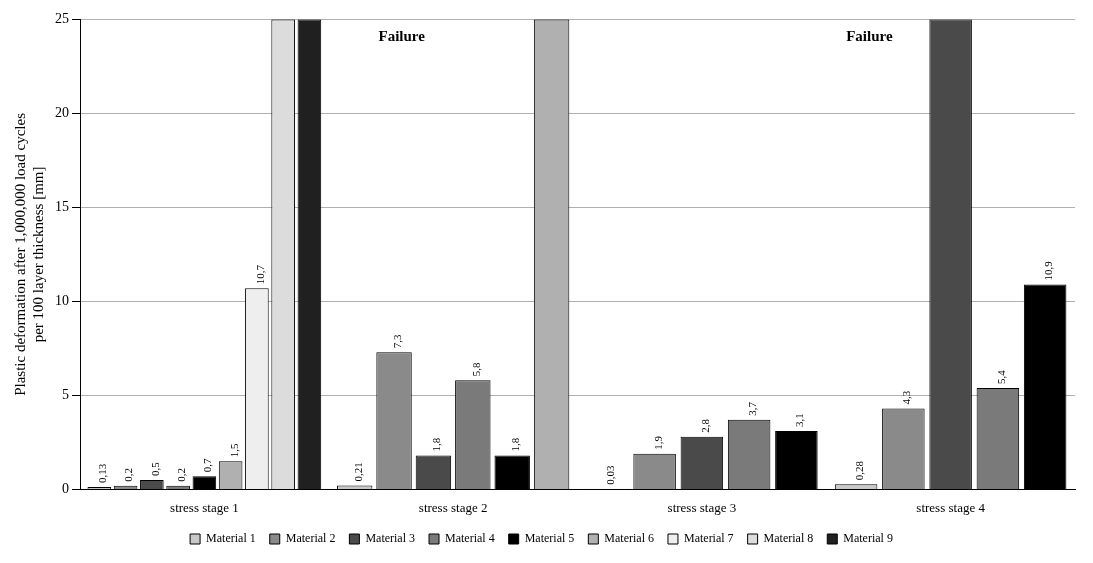 This screenshot has height=563, width=1093. I want to click on data-label: 1,9, so click(657, 442).